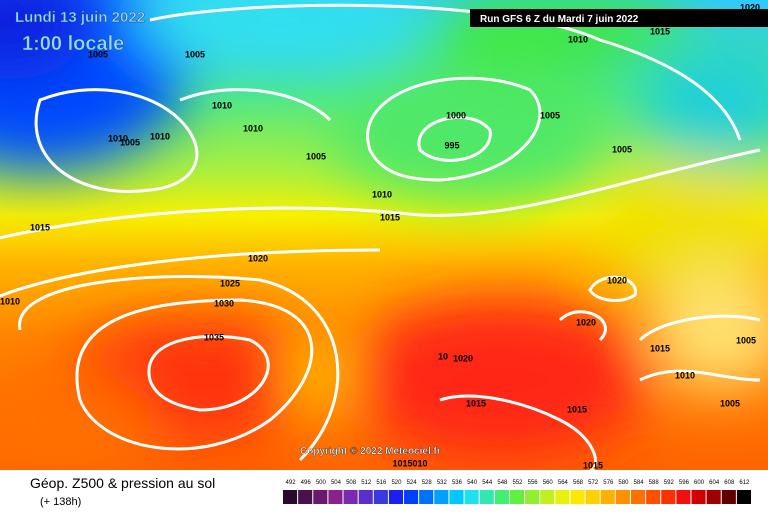 Image resolution: width=768 pixels, height=512 pixels. I want to click on legend-label: 592, so click(669, 483).